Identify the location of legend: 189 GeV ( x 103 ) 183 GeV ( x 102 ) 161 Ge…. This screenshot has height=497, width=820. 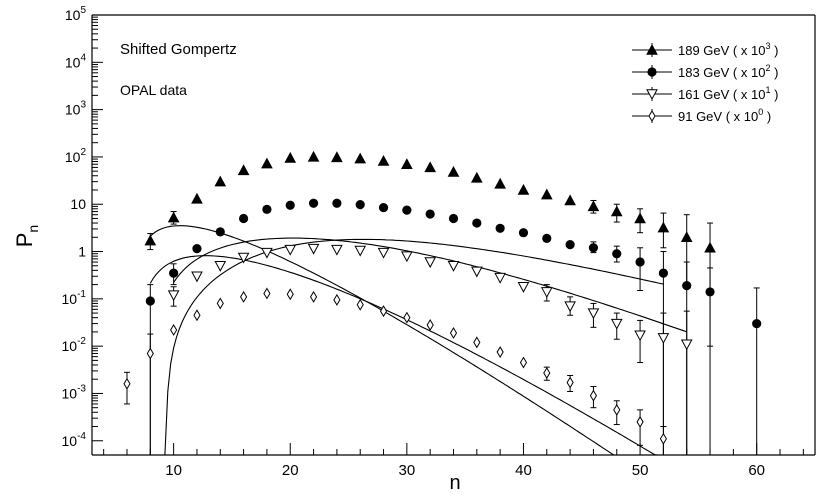
(705, 82).